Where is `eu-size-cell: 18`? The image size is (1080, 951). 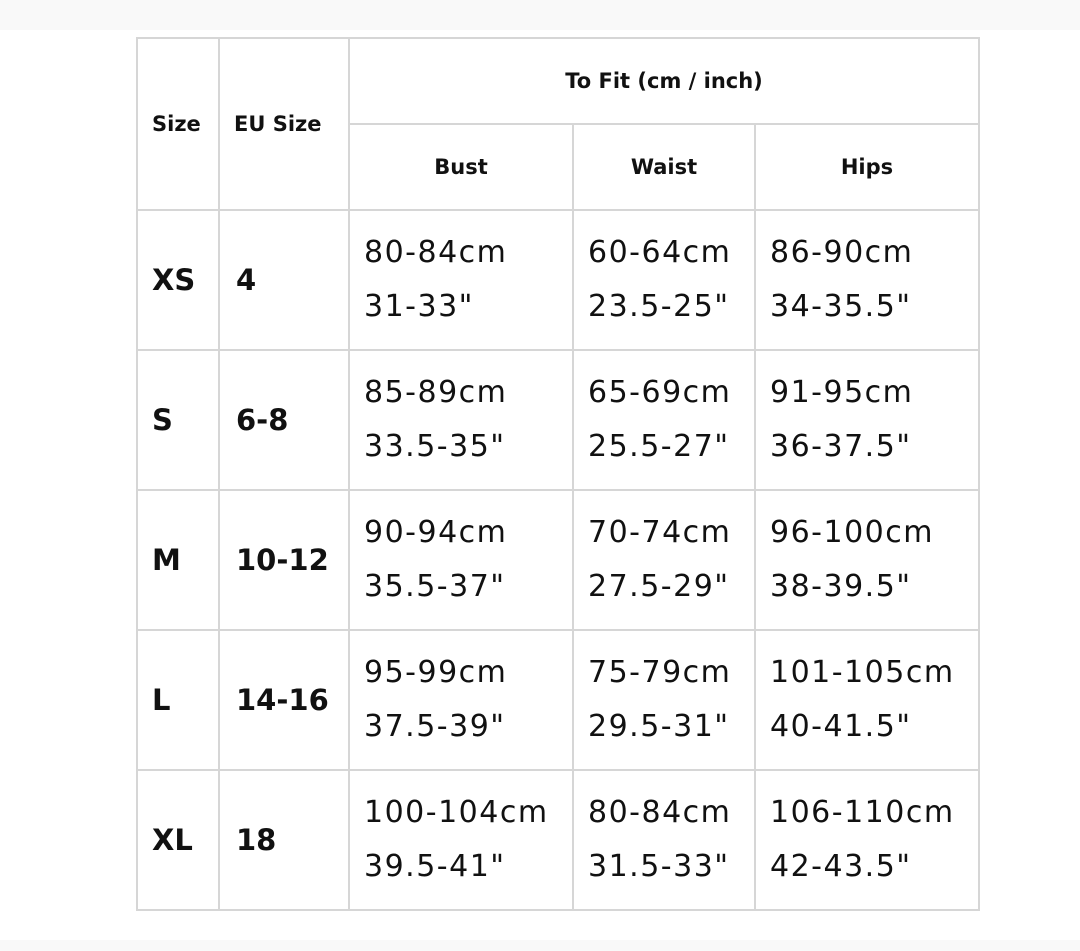 eu-size-cell: 18 is located at coordinates (284, 840).